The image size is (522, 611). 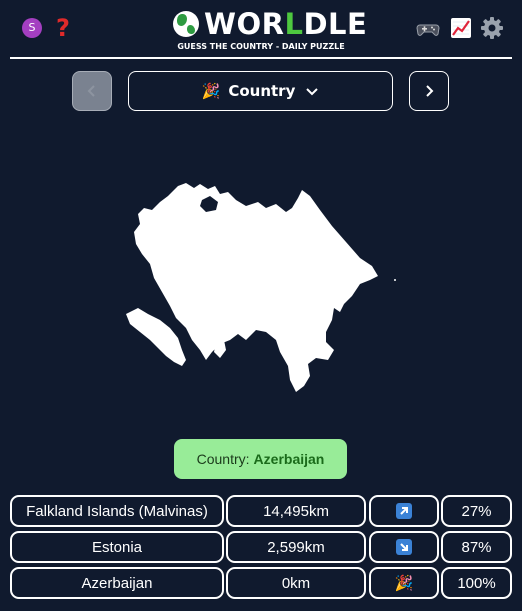 I want to click on answer-prefix: Country:, so click(x=223, y=459).